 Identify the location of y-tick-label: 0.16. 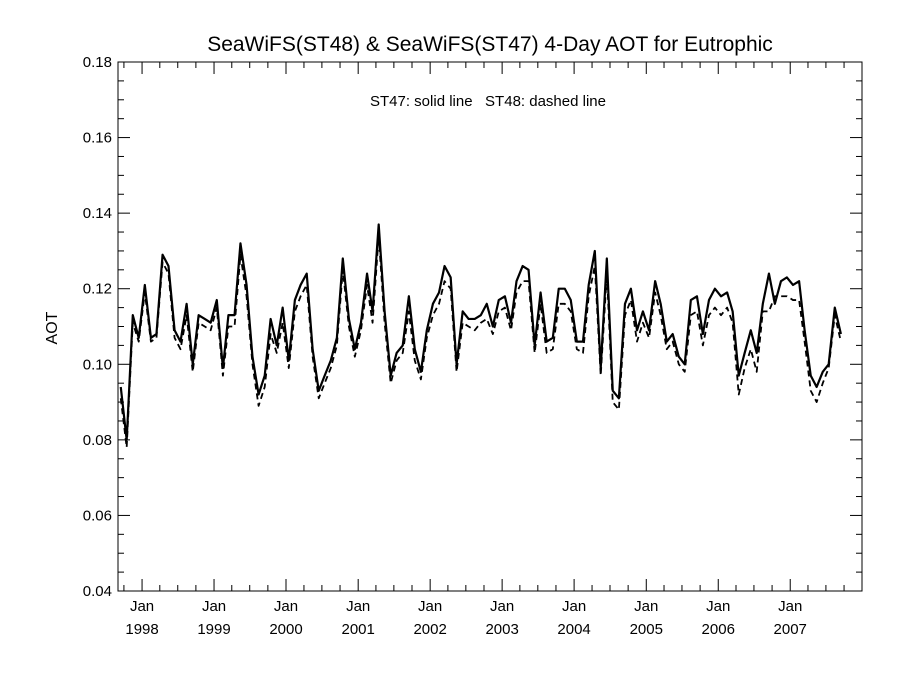
(97, 138).